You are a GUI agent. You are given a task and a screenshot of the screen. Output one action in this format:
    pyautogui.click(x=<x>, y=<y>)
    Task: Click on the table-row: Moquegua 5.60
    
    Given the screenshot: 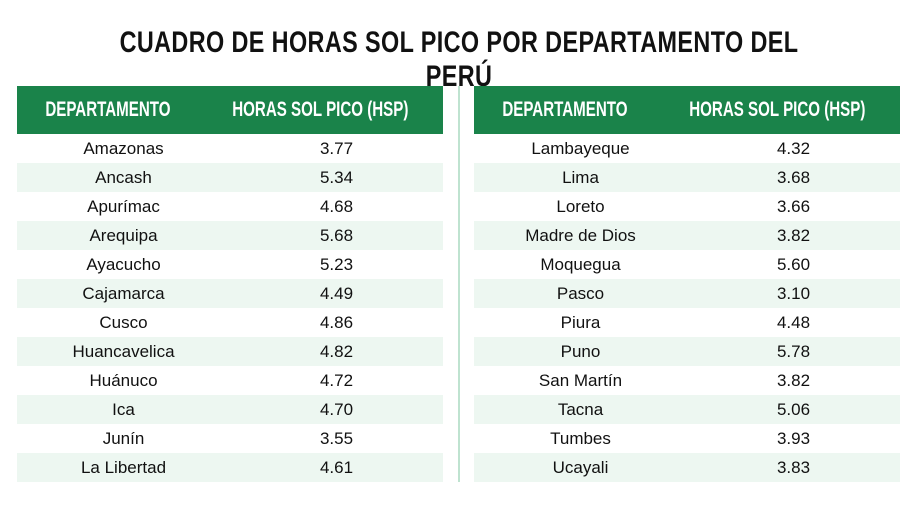 What is the action you would take?
    pyautogui.click(x=687, y=264)
    